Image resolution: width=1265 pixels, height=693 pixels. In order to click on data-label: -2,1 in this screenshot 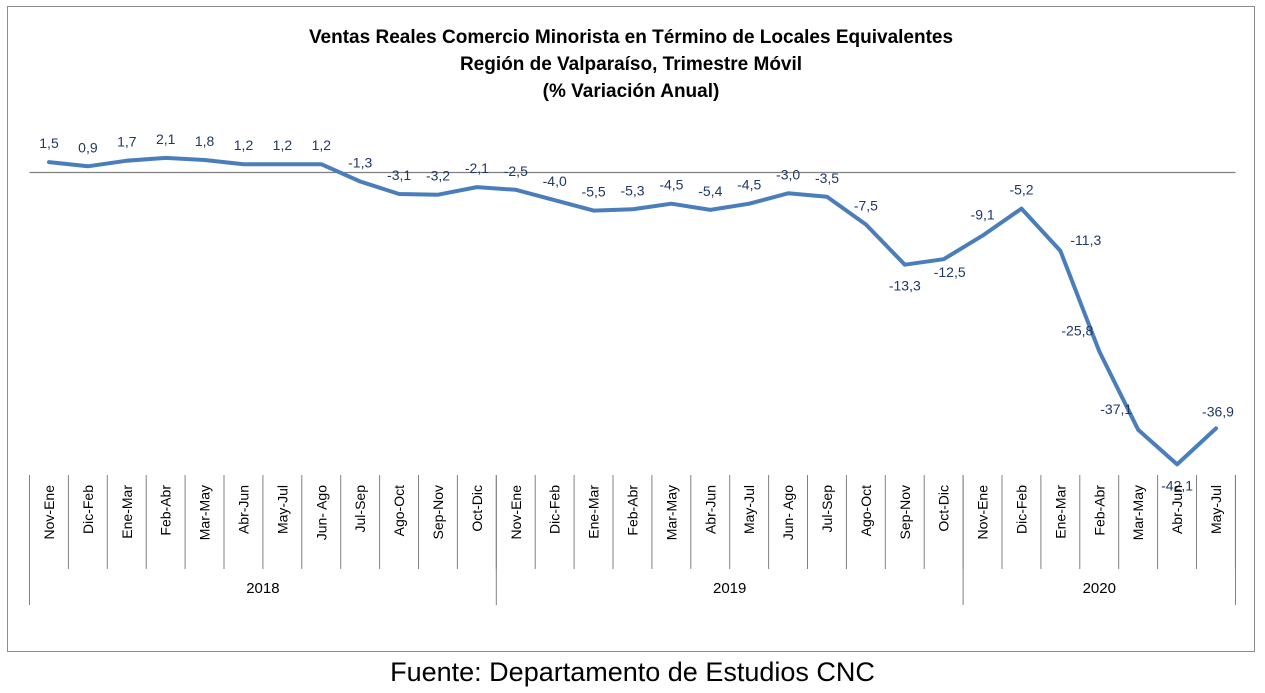, I will do `click(477, 168)`.